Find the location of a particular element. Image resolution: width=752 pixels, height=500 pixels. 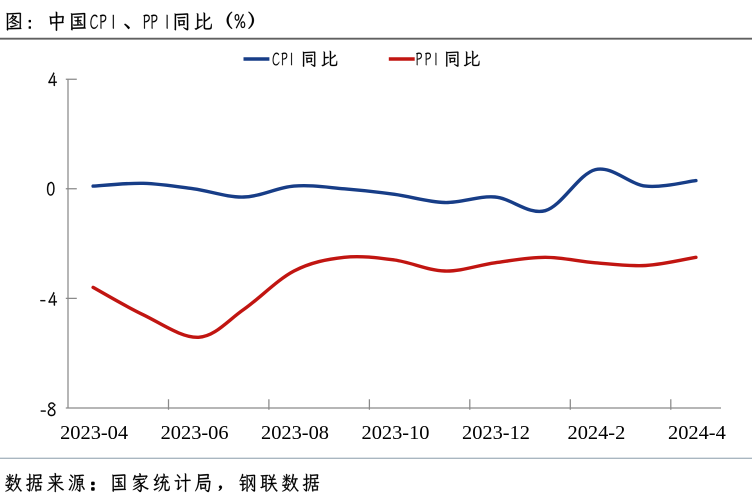

svg-text: 2023-08 is located at coordinates (295, 433).